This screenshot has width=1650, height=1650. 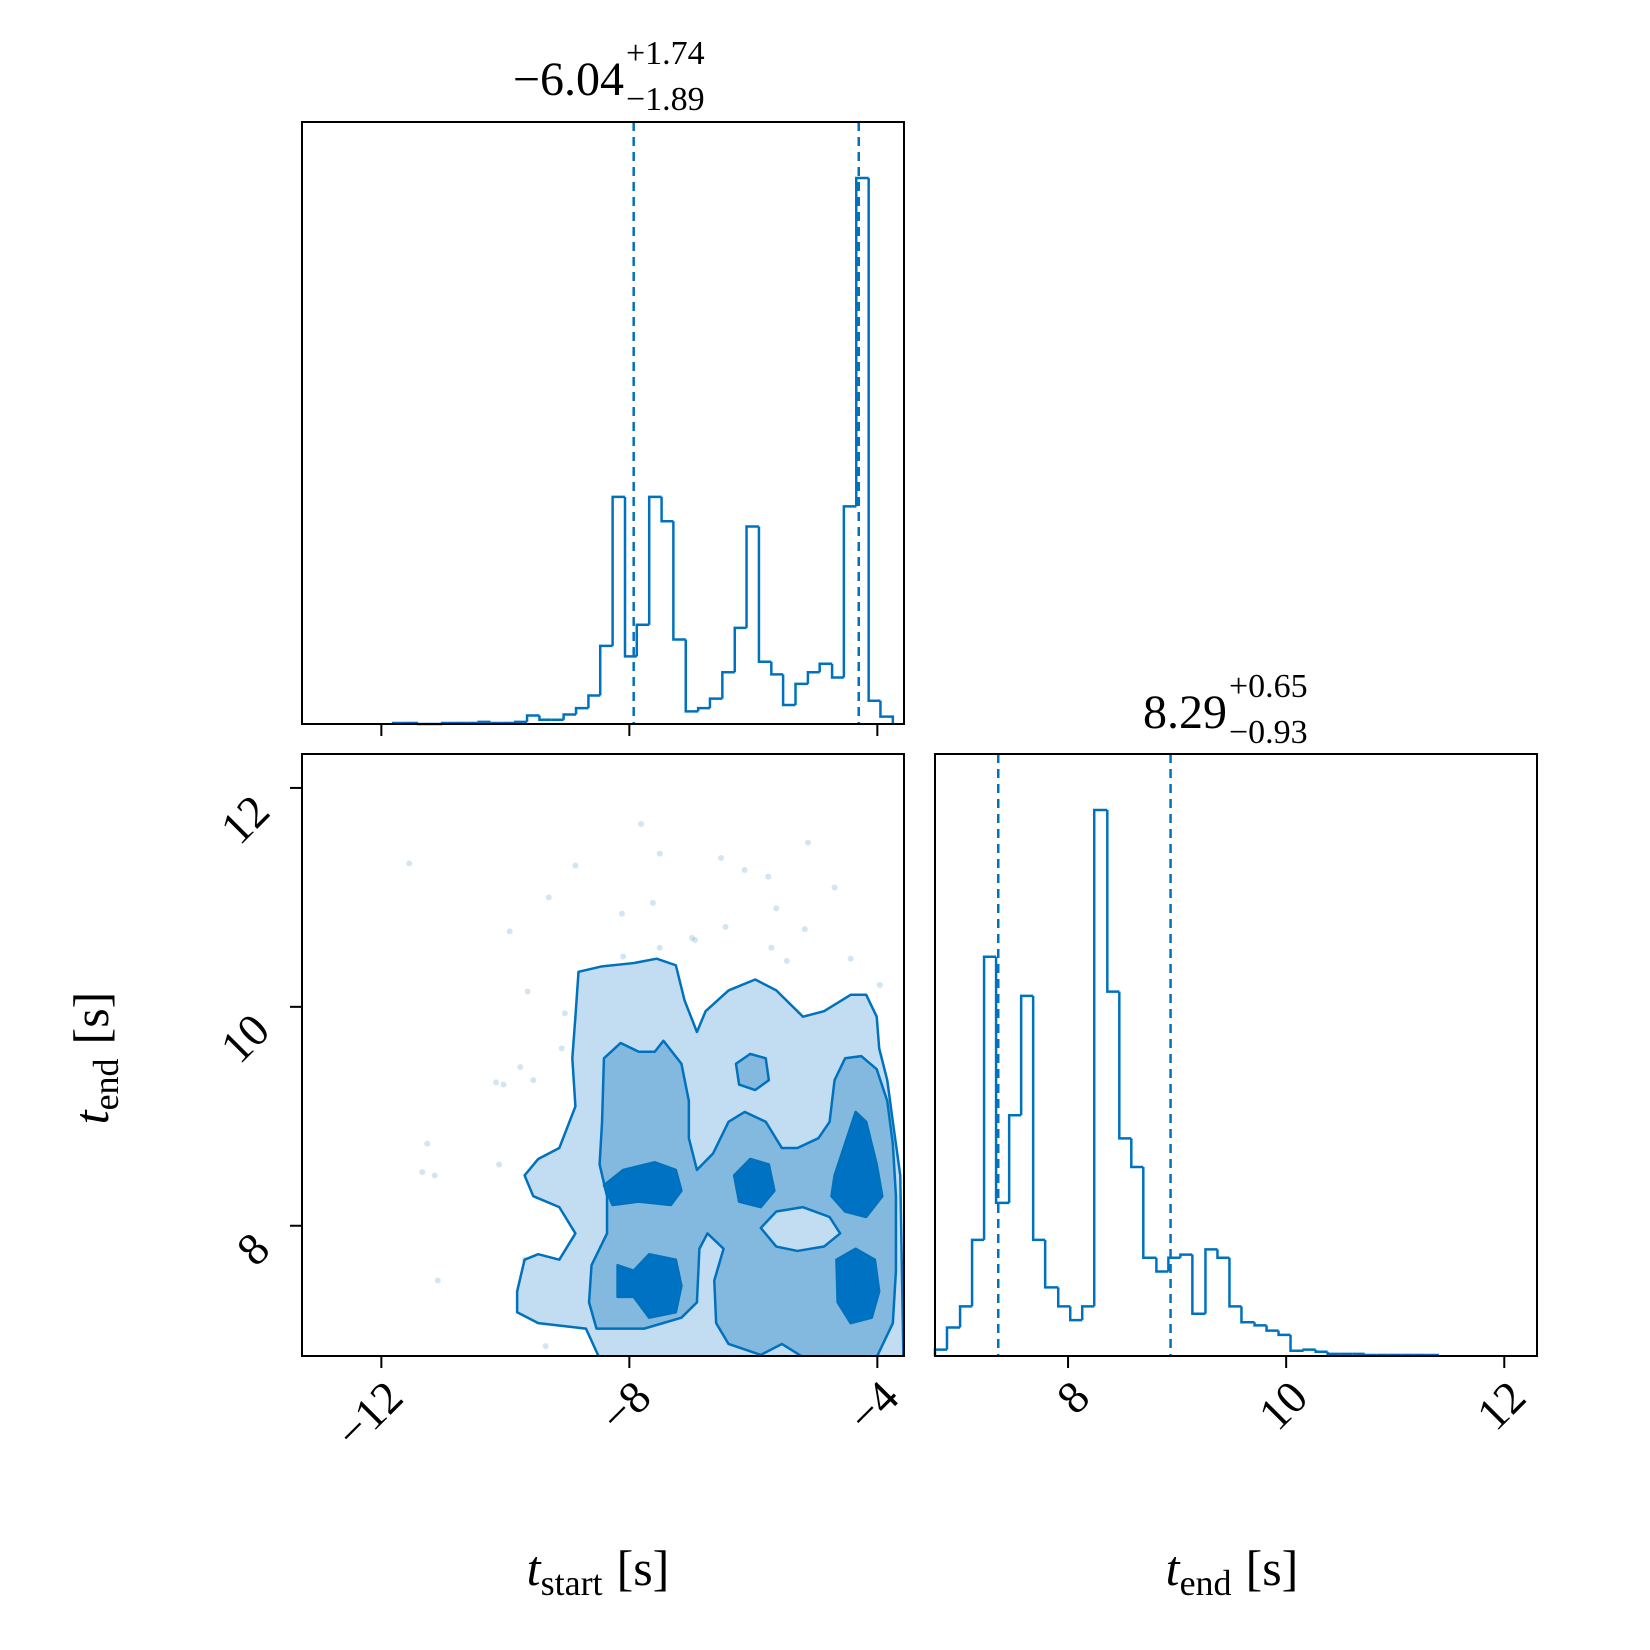 I want to click on panel-title-sub: −0.93, so click(x=1268, y=732).